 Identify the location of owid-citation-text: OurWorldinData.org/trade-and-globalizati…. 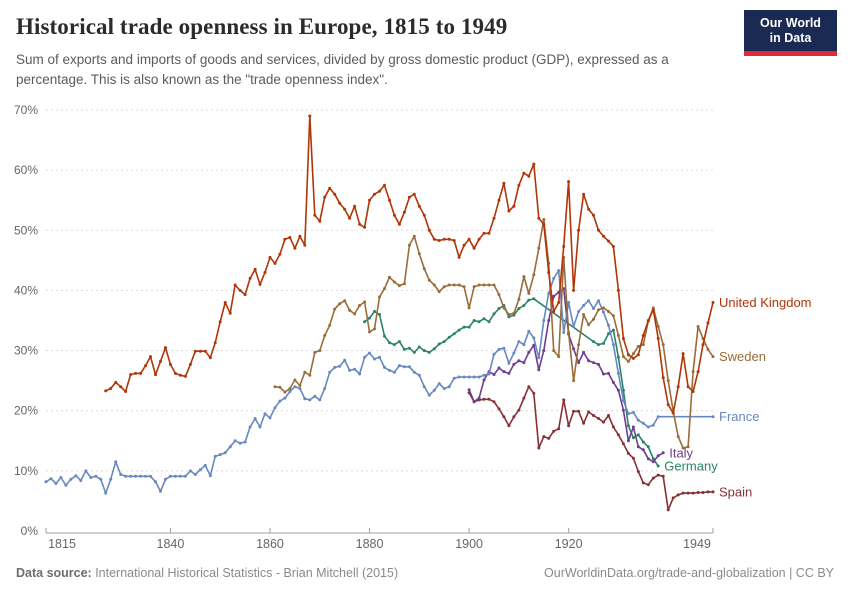
(689, 573).